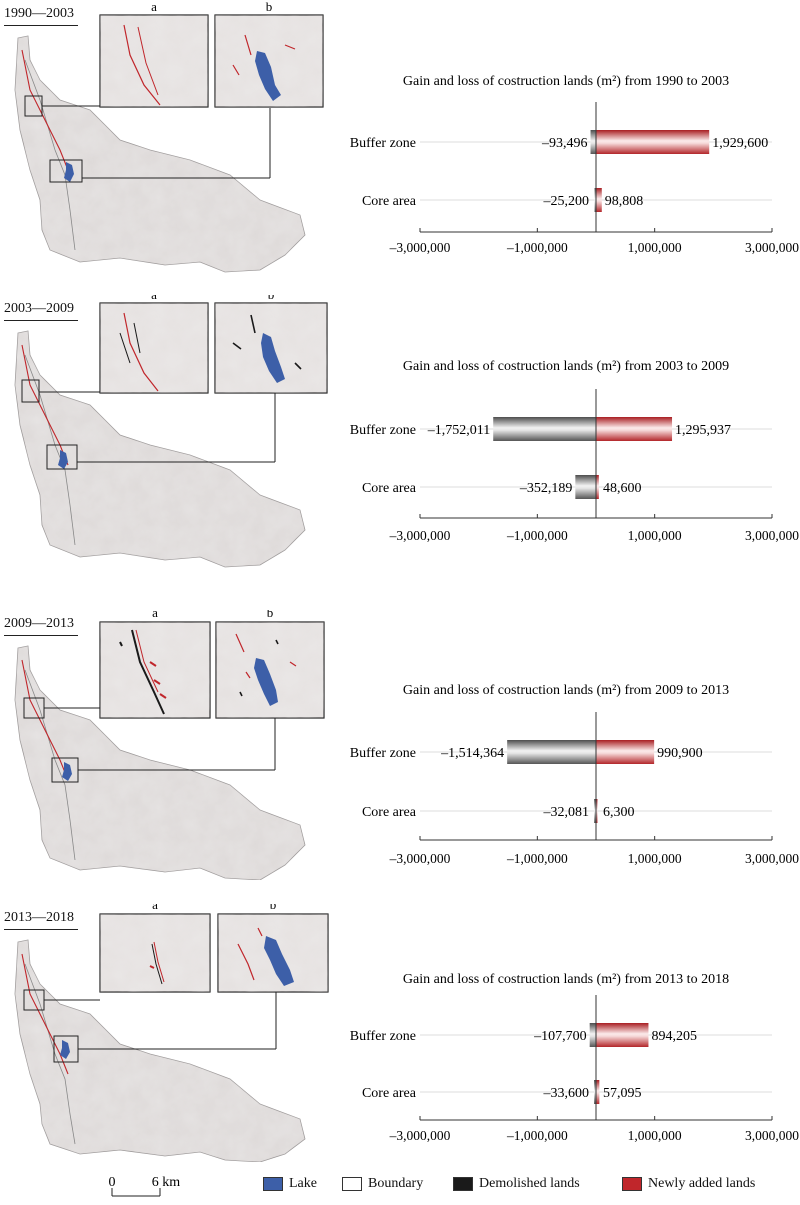  I want to click on core-boundary, so click(50, 155).